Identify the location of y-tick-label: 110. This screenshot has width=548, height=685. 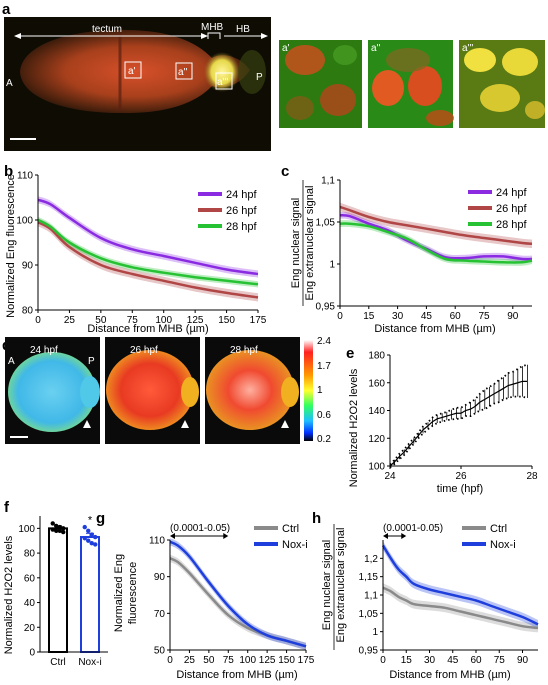
(25, 176).